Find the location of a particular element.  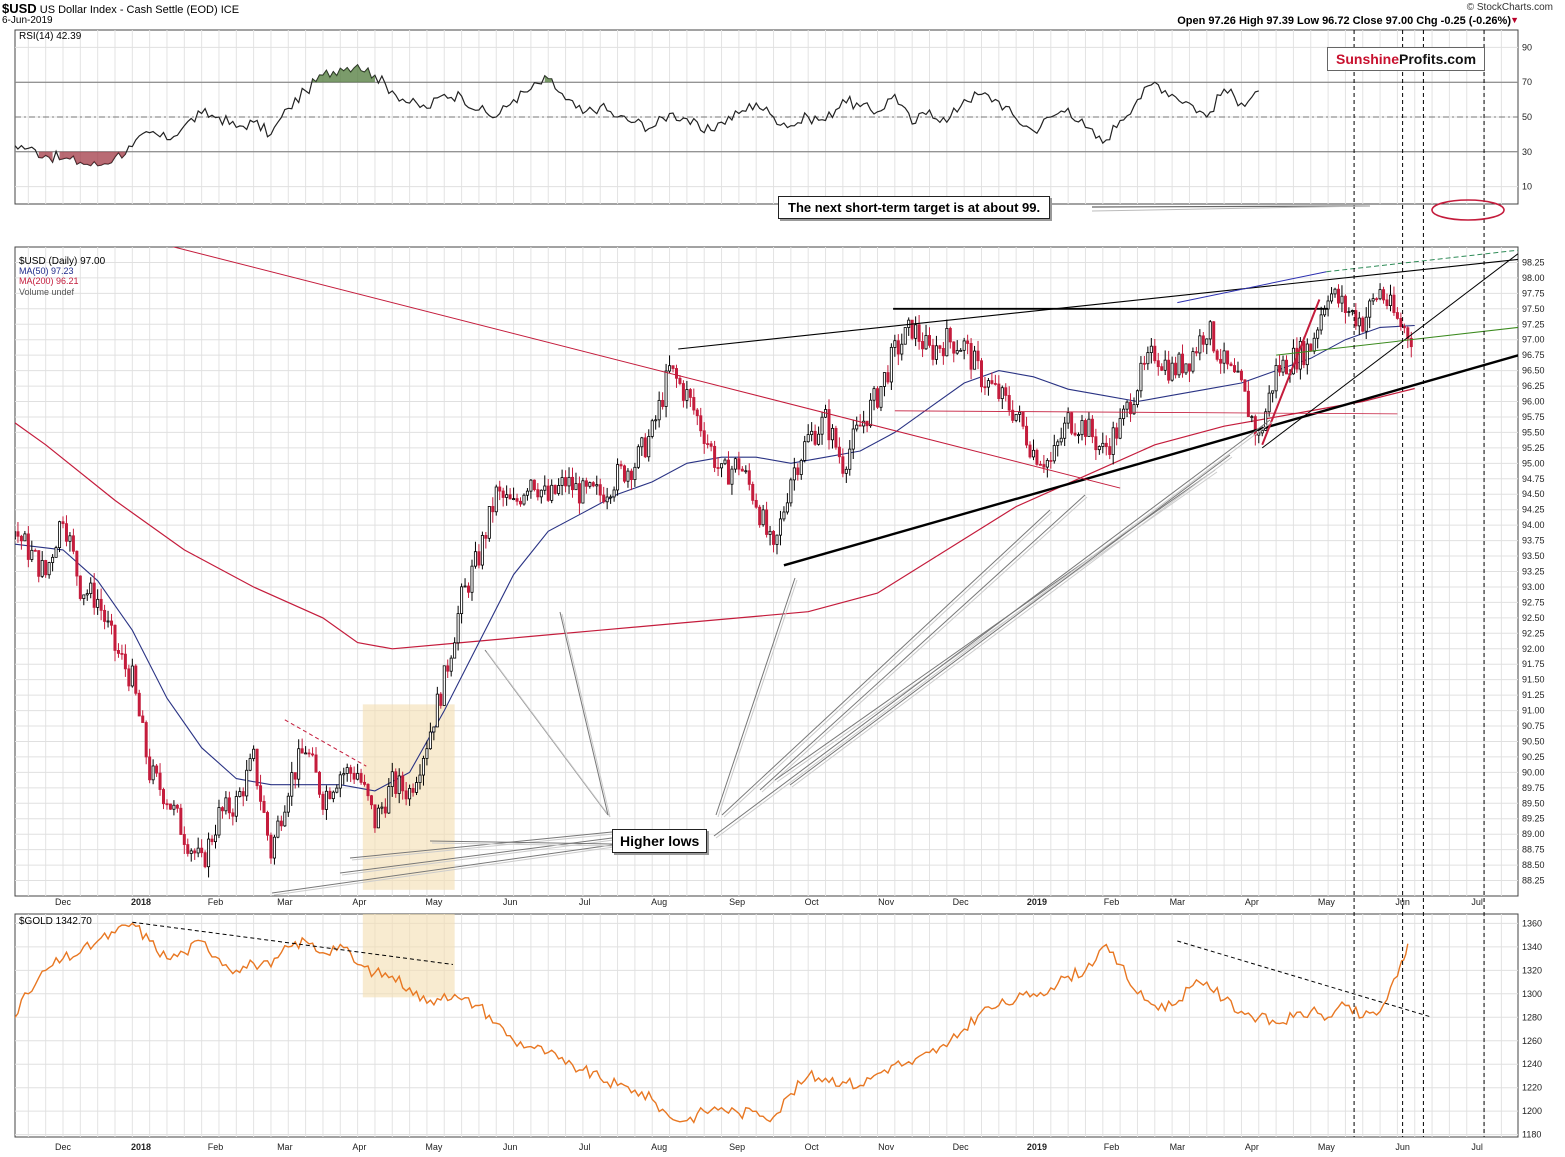

x-tick-label: Jun is located at coordinates (1402, 1147).